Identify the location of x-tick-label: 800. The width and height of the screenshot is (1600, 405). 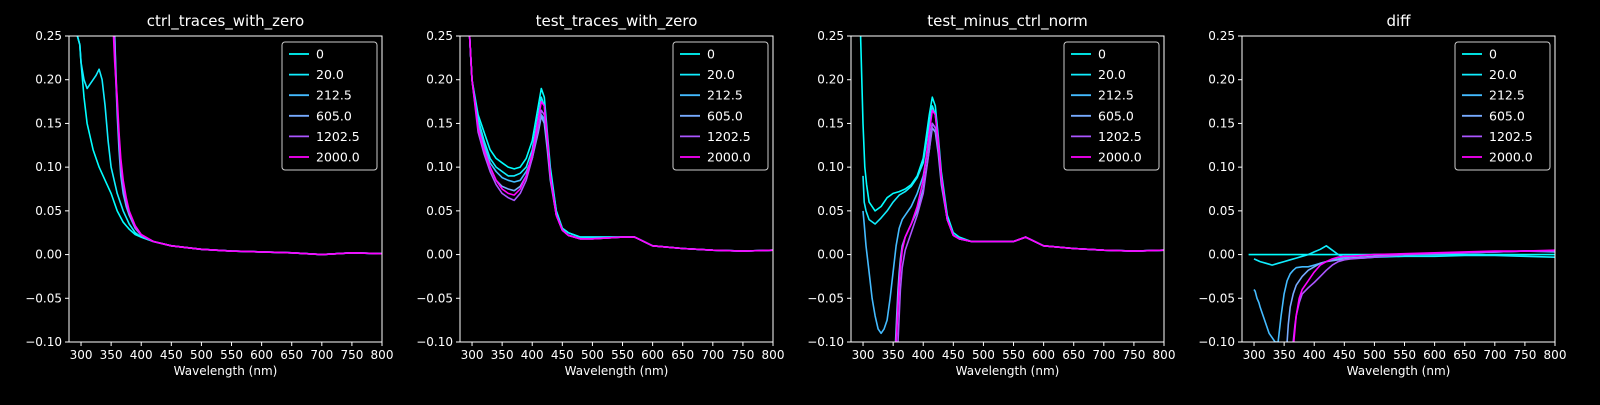
(1555, 355).